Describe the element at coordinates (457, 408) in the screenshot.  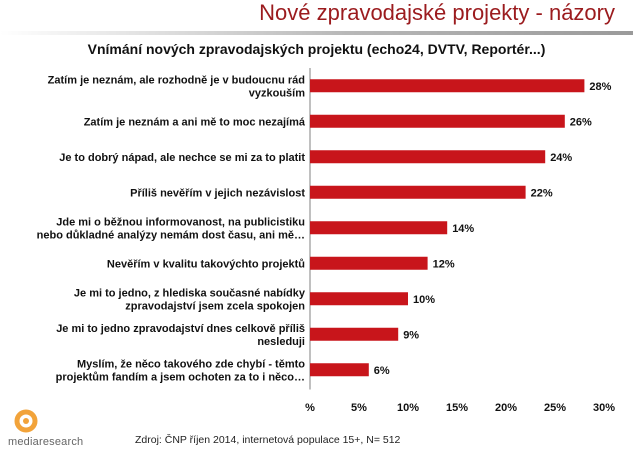
I see `x-tick-label-4: 15%` at that location.